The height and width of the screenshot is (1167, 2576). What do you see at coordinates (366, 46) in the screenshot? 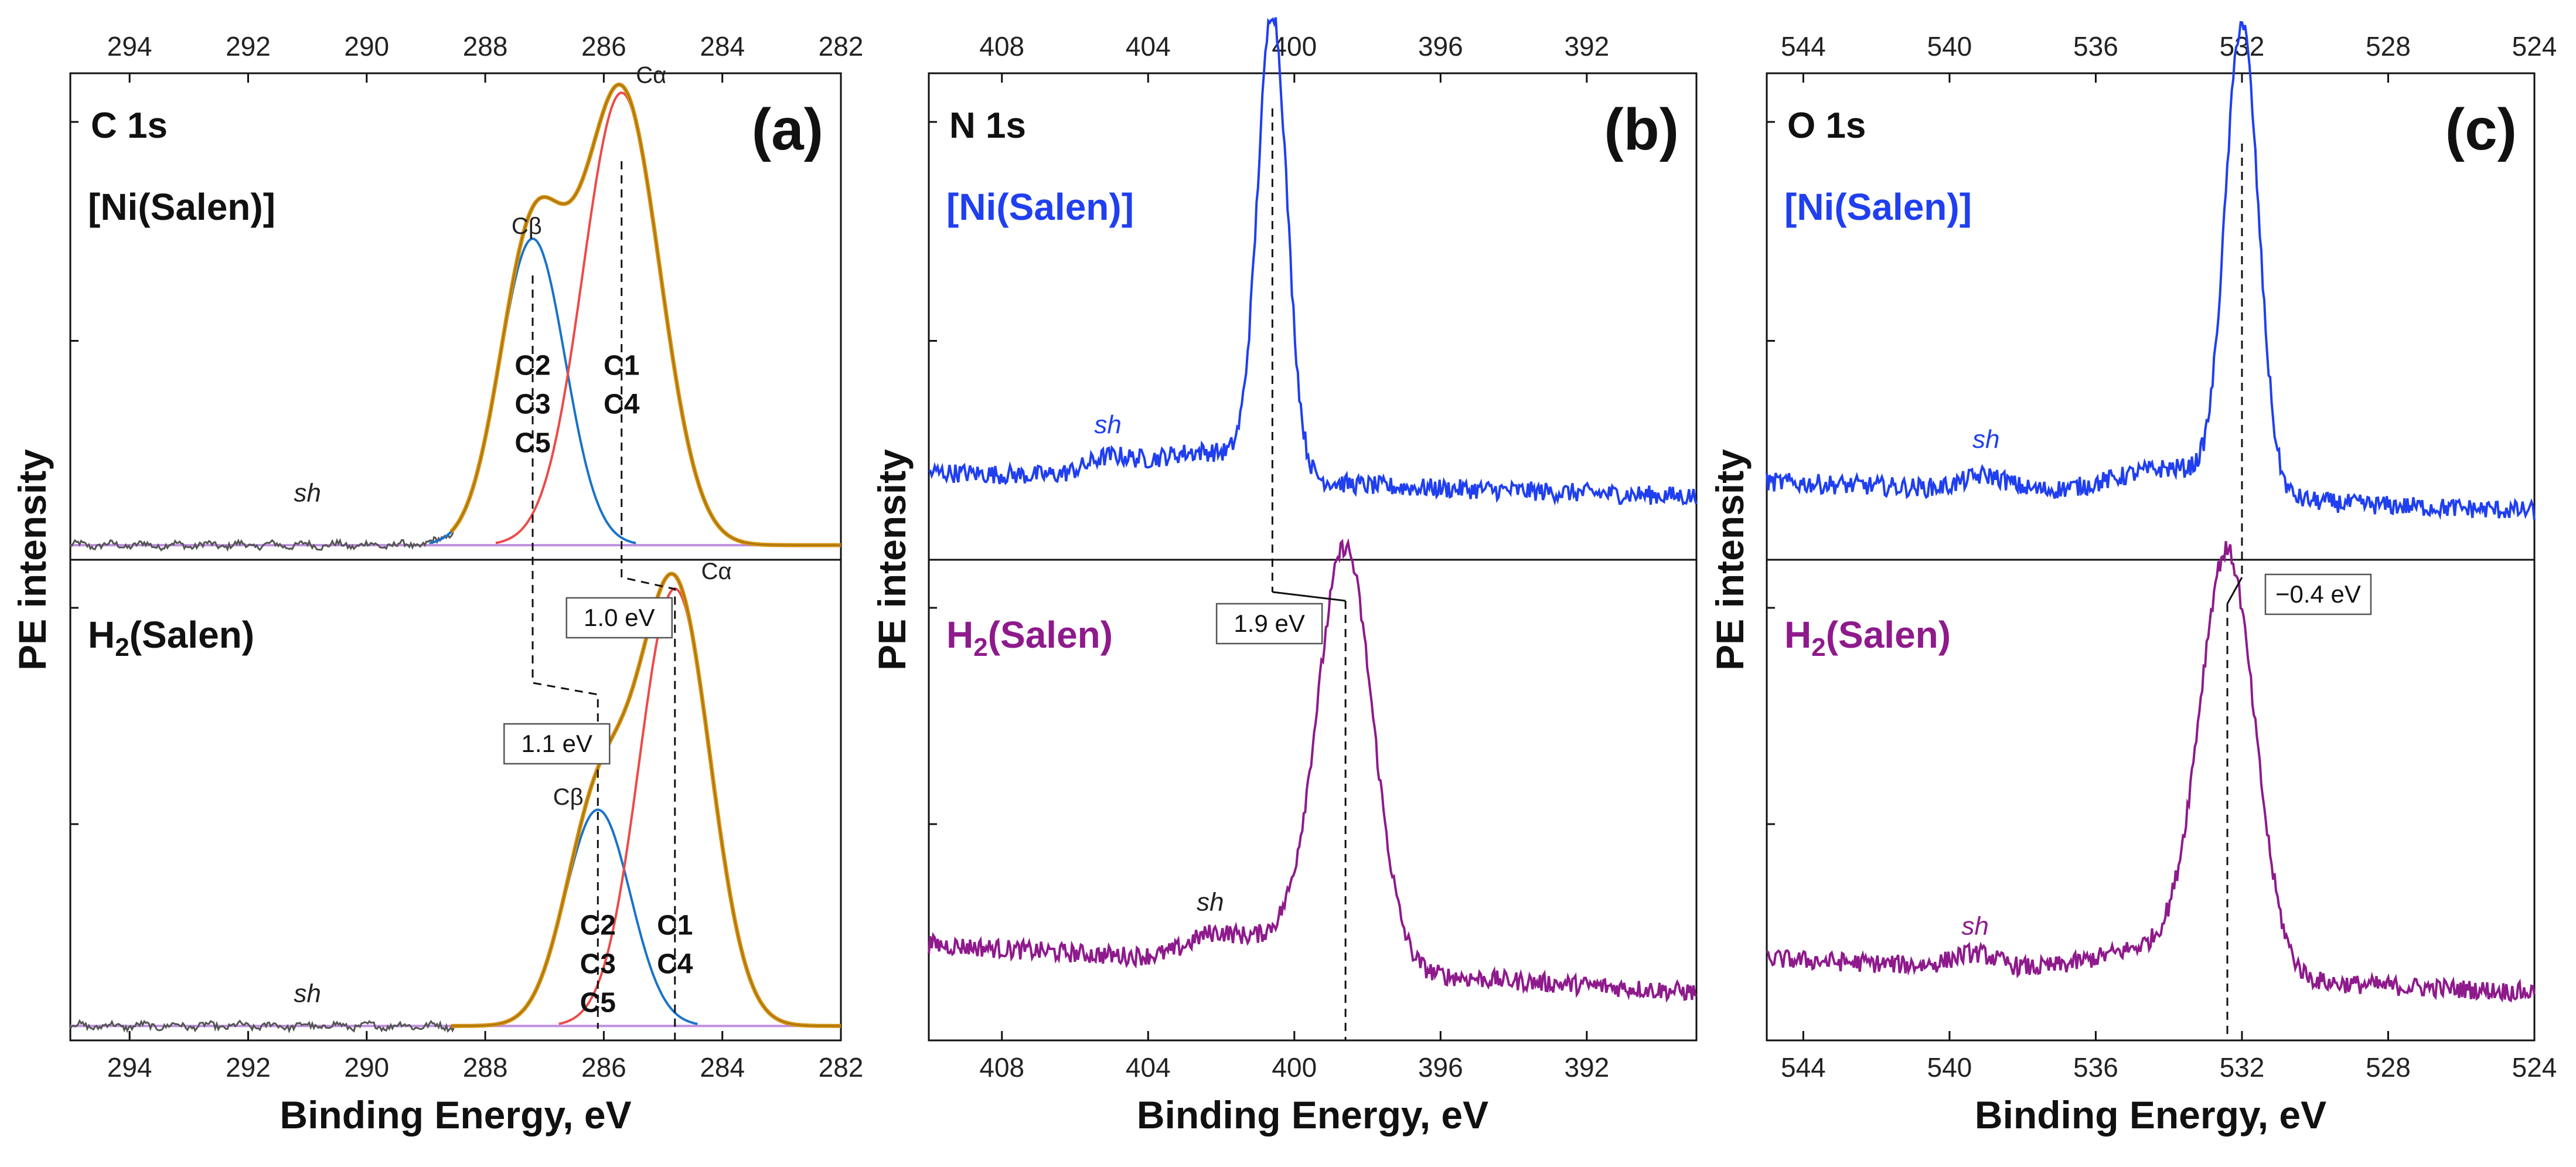
I see `x-tick-label-top: 290` at bounding box center [366, 46].